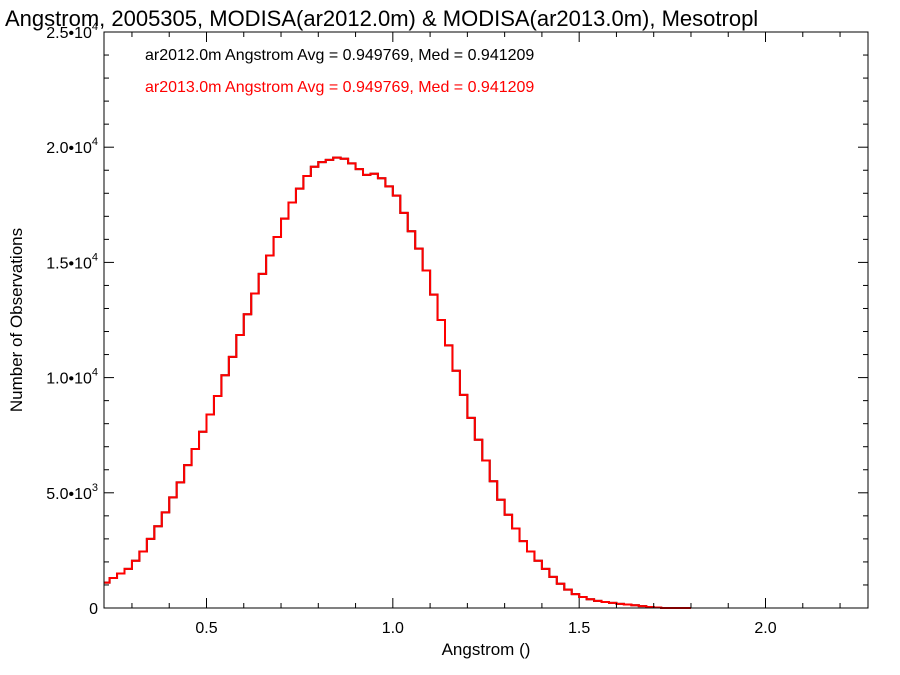 The width and height of the screenshot is (900, 675). I want to click on x-tick-label: 2.0, so click(765, 628).